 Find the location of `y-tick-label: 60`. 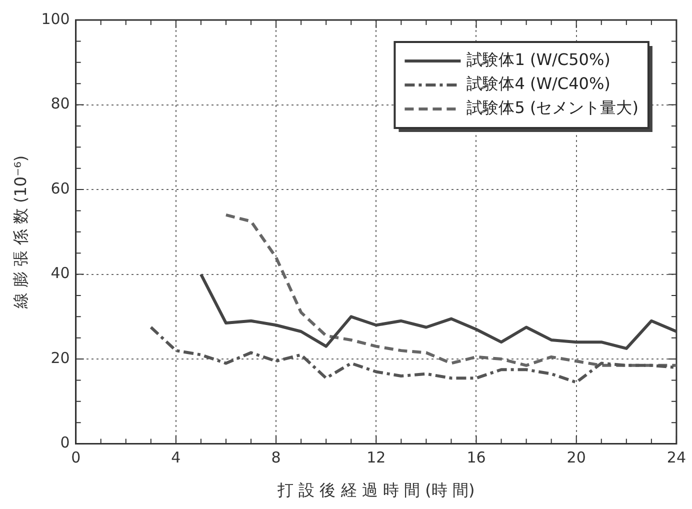

y-tick-label: 60 is located at coordinates (60, 188).